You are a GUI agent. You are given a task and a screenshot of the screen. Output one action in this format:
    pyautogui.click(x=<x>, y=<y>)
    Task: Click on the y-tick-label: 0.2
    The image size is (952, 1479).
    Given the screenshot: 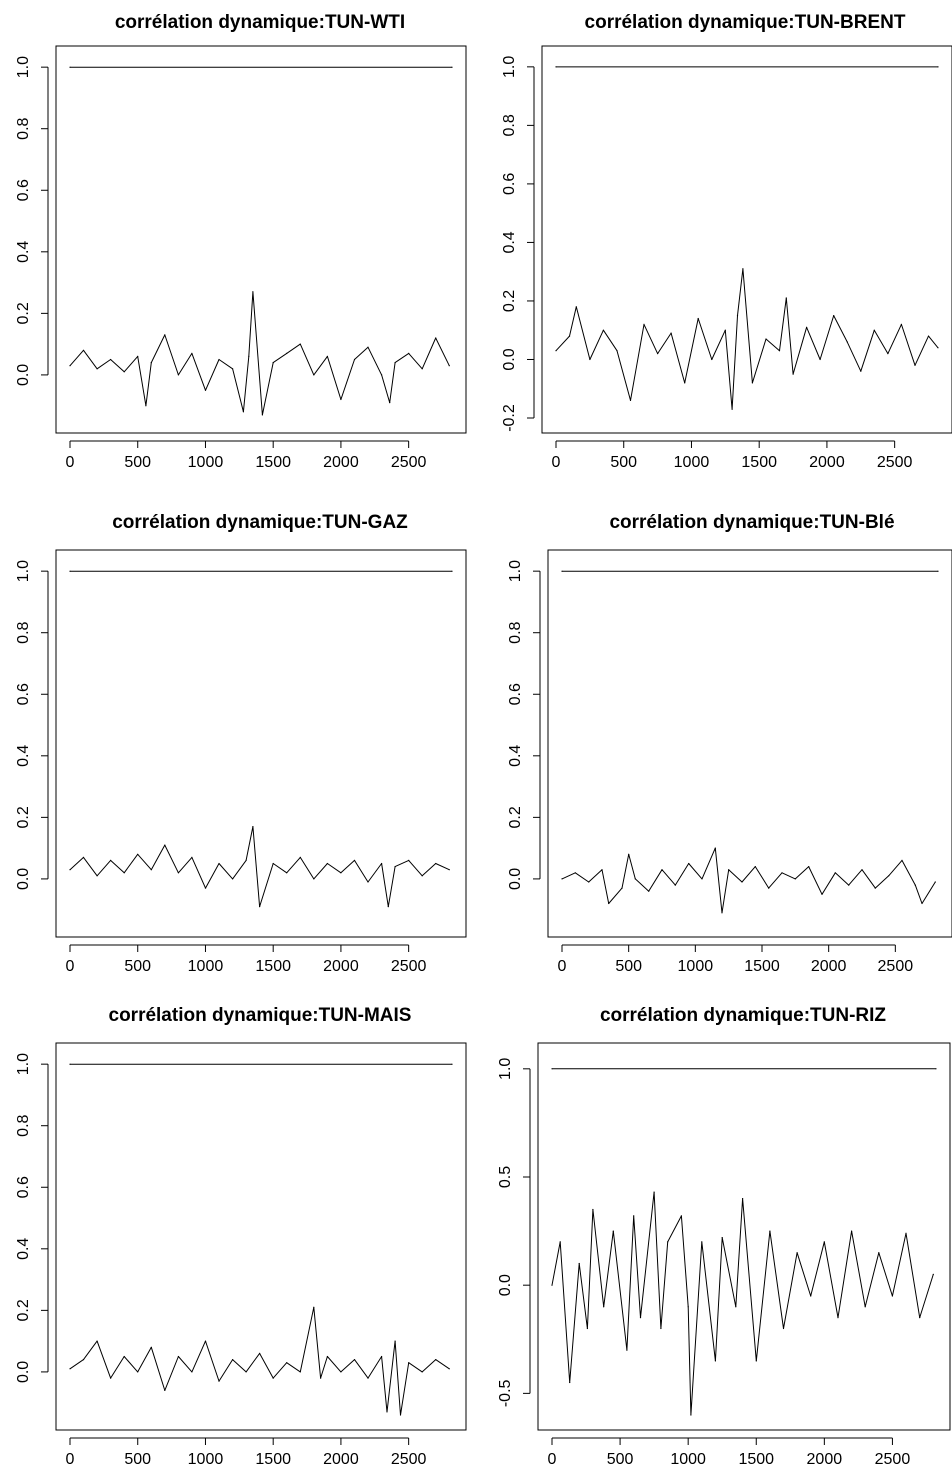 What is the action you would take?
    pyautogui.click(x=23, y=1310)
    